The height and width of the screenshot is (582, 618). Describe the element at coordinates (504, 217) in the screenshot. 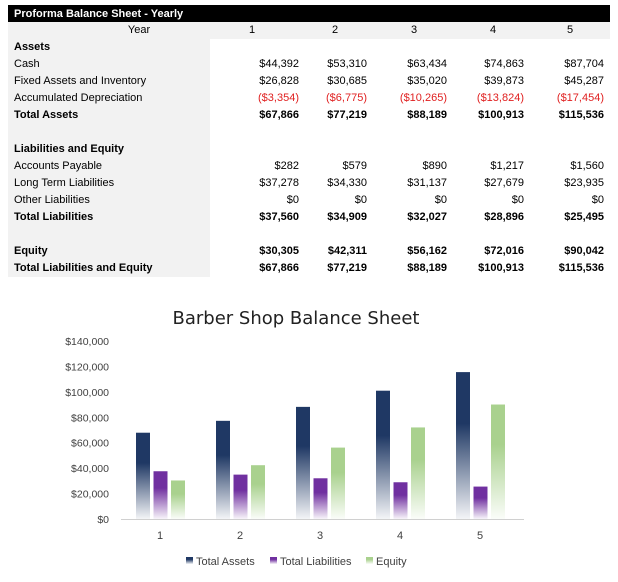

I see `cell-value: $28,896` at that location.